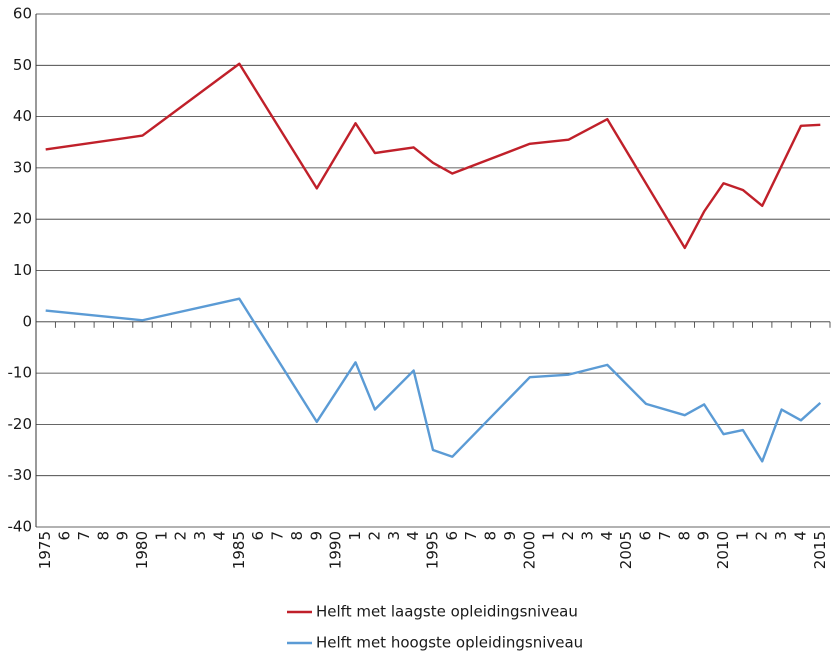  What do you see at coordinates (142, 550) in the screenshot?
I see `x-tick-label: 1980` at bounding box center [142, 550].